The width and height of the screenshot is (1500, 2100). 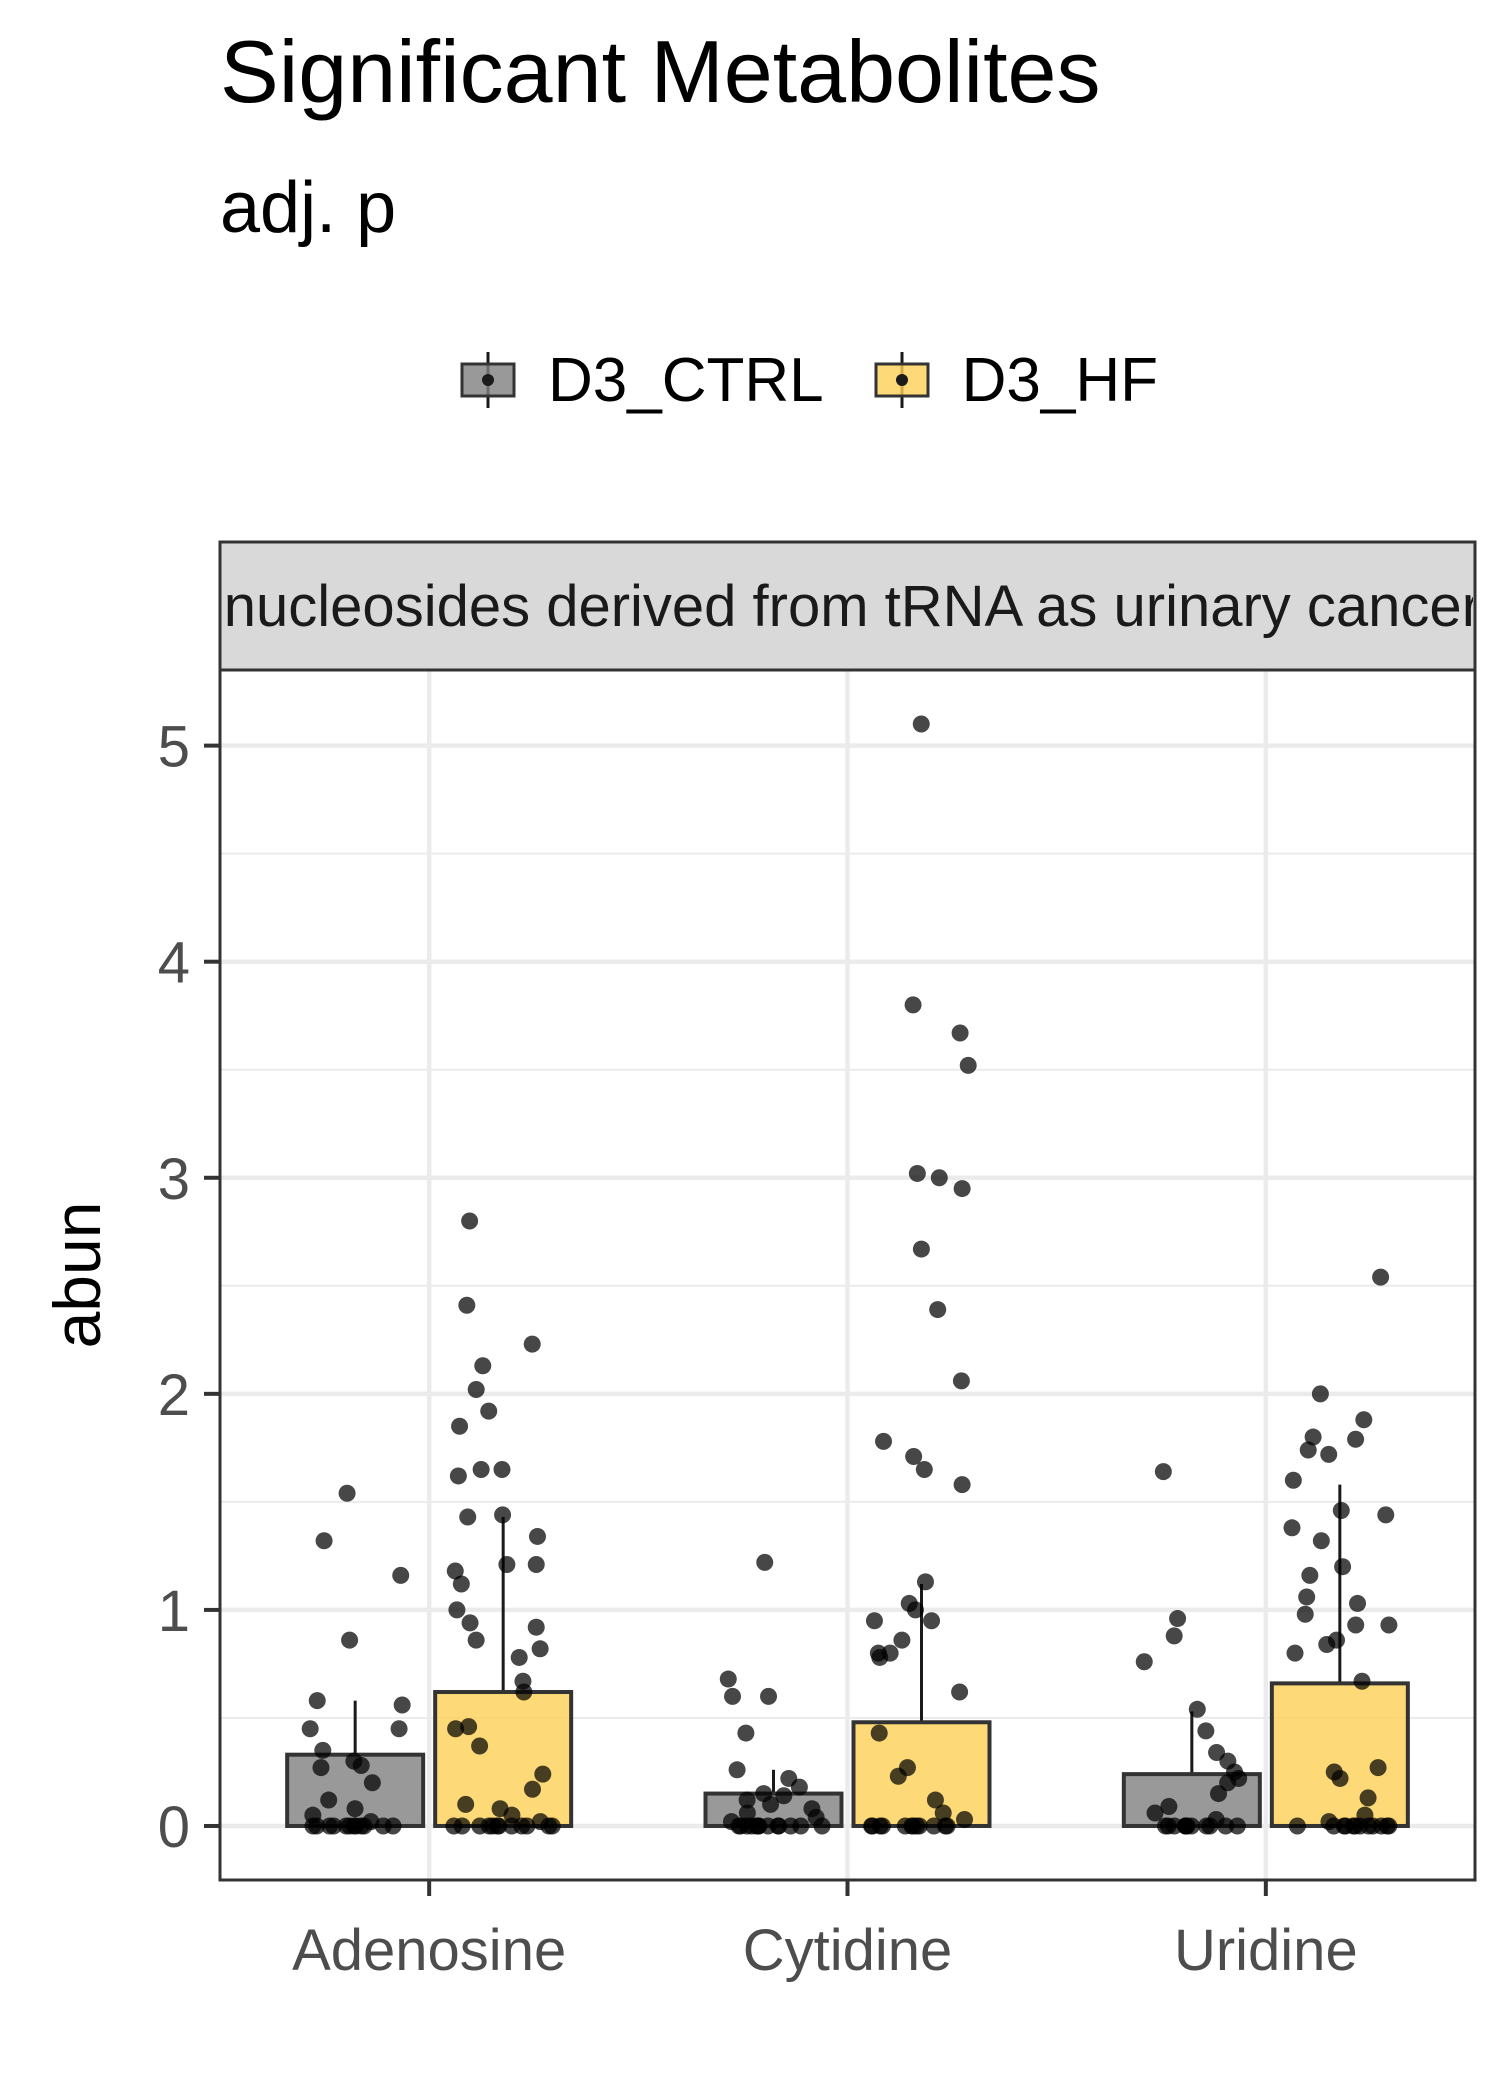 I want to click on y-tick-label: 1, so click(x=174, y=1611).